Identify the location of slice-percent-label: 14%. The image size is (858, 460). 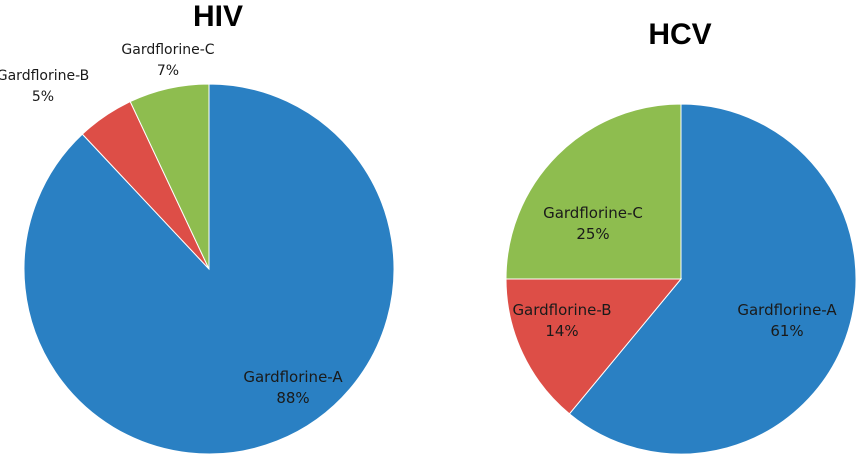
(561, 331).